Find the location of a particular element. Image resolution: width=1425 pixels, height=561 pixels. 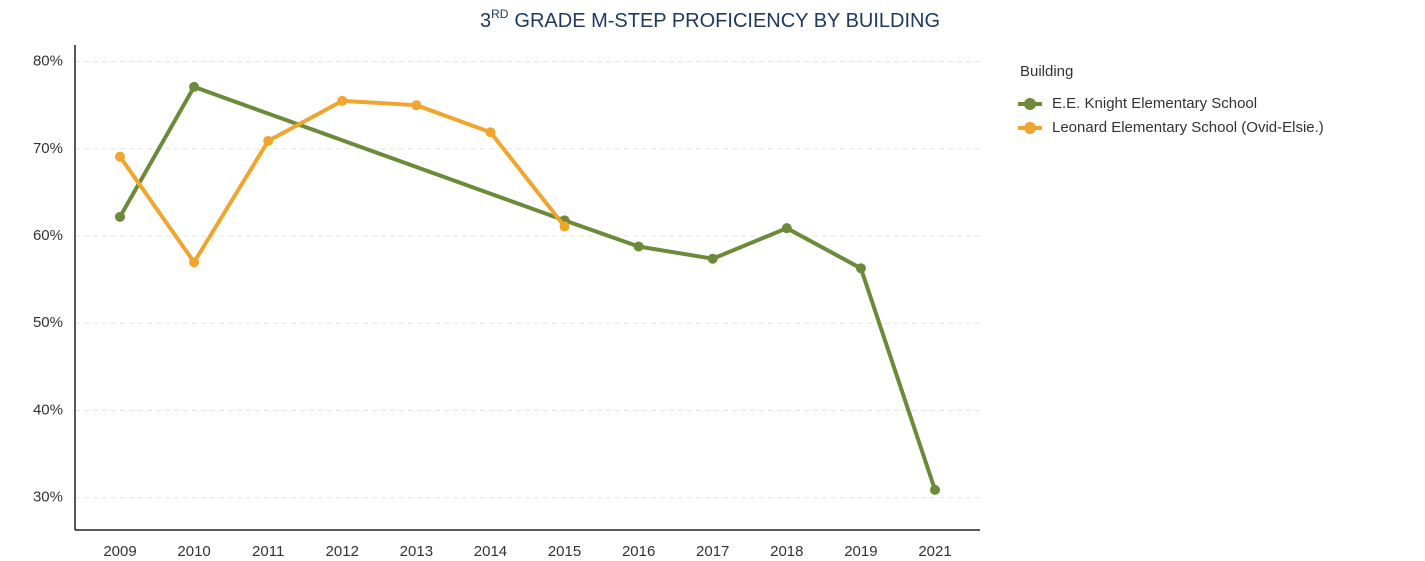

x-tick-label: 2010 is located at coordinates (193, 551).